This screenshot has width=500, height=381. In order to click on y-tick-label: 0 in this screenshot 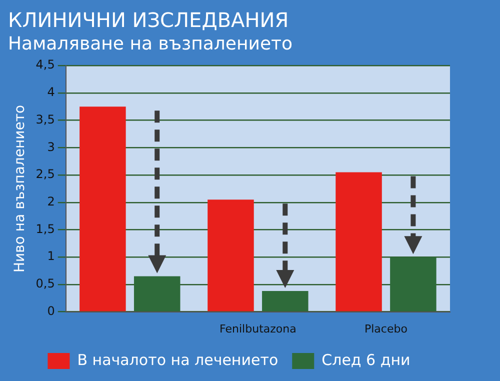, I will do `click(51, 311)`.